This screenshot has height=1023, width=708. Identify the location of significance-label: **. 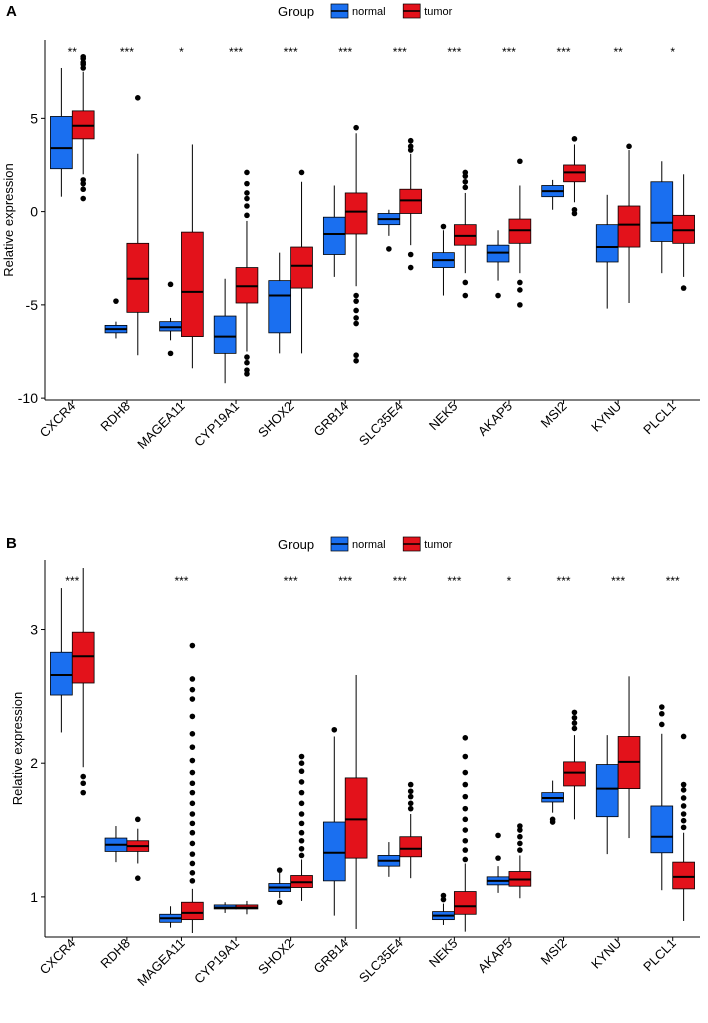
(73, 52).